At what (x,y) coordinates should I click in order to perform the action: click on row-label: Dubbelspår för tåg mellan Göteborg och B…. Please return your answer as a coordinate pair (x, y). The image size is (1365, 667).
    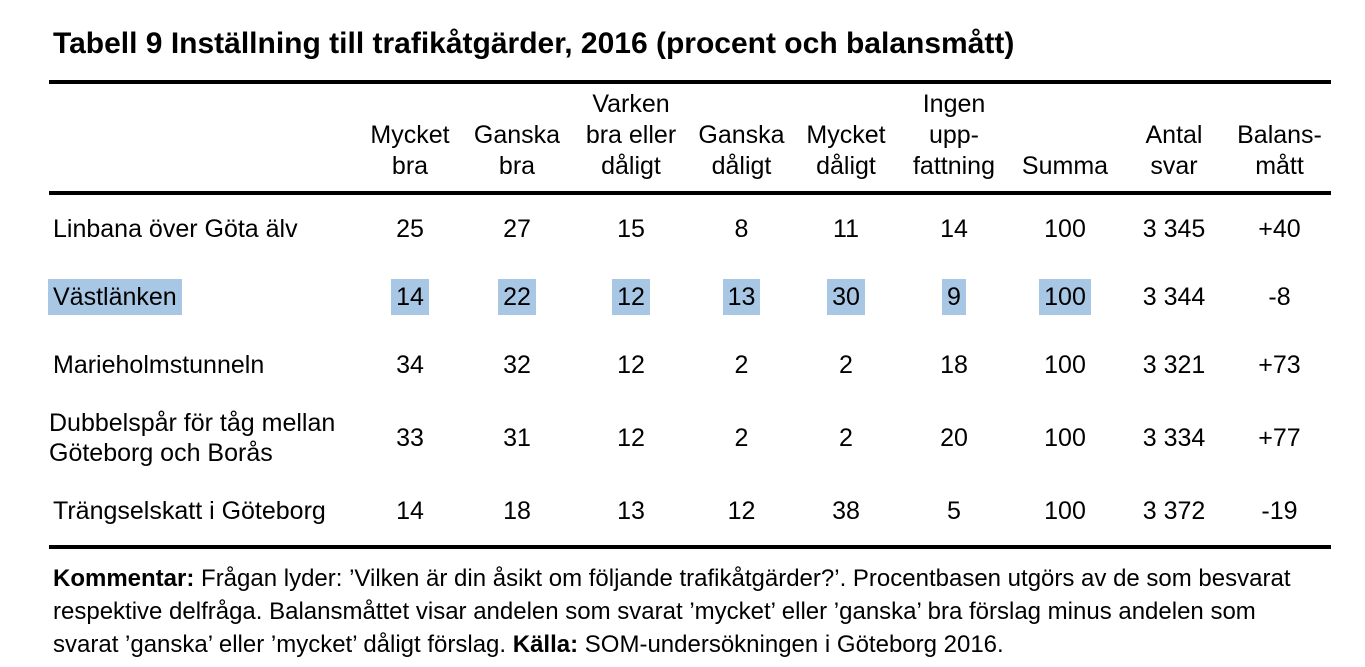
    Looking at the image, I should click on (192, 438).